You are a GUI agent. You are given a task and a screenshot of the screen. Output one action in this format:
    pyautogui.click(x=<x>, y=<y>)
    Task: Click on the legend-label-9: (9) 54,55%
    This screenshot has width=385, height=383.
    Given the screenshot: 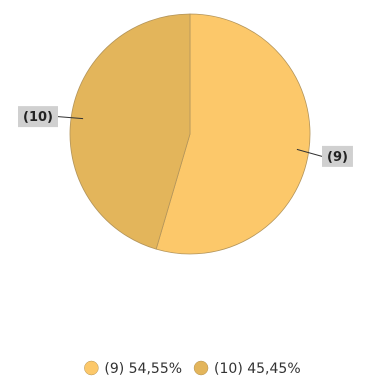 What is the action you would take?
    pyautogui.click(x=143, y=369)
    